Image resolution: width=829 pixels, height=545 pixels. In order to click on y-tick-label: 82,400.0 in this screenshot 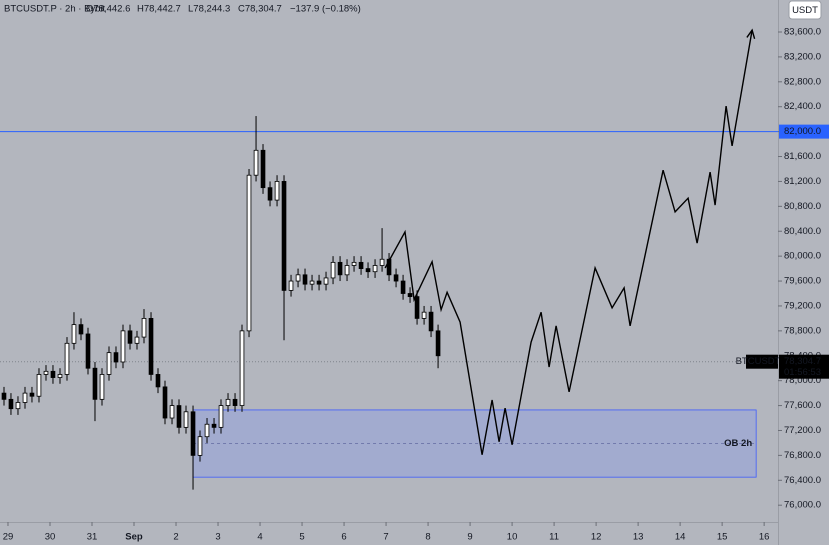, I will do `click(802, 106)`.